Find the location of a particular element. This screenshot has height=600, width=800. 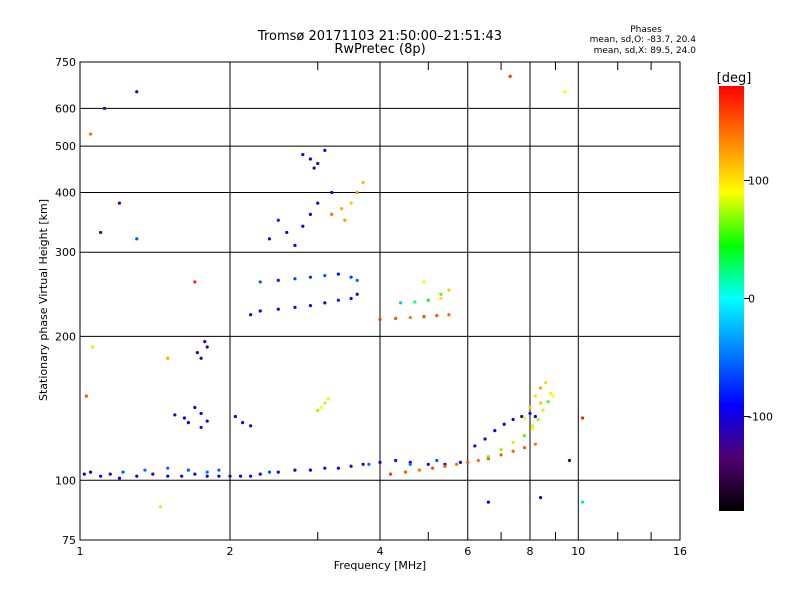

legend-line-x: mean, sd,X: 89.5, 24.0 is located at coordinates (645, 51).